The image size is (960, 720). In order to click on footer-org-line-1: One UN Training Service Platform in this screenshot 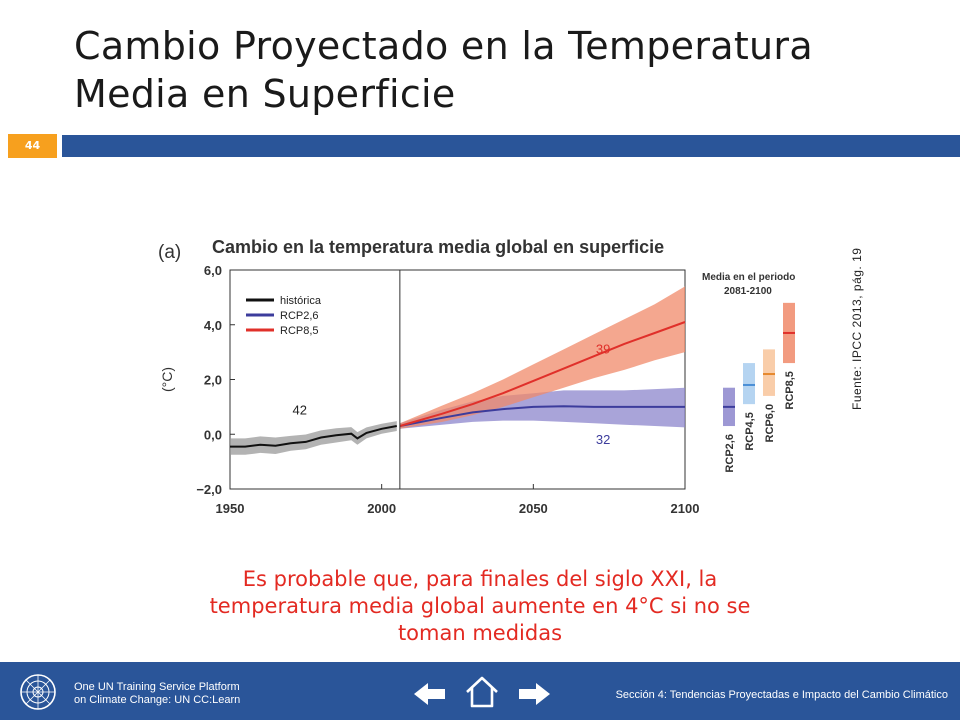, I will do `click(157, 687)`.